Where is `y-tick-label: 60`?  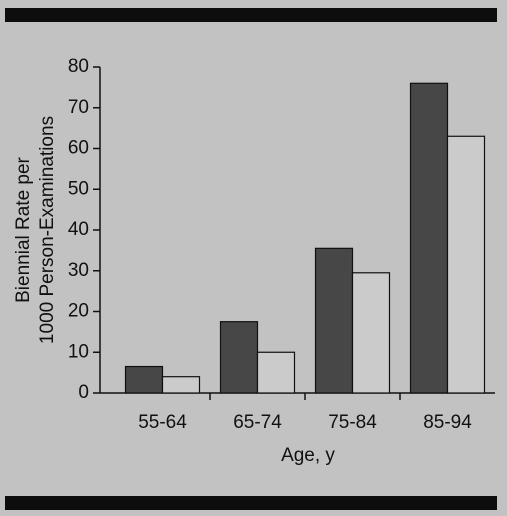
y-tick-label: 60 is located at coordinates (78, 148).